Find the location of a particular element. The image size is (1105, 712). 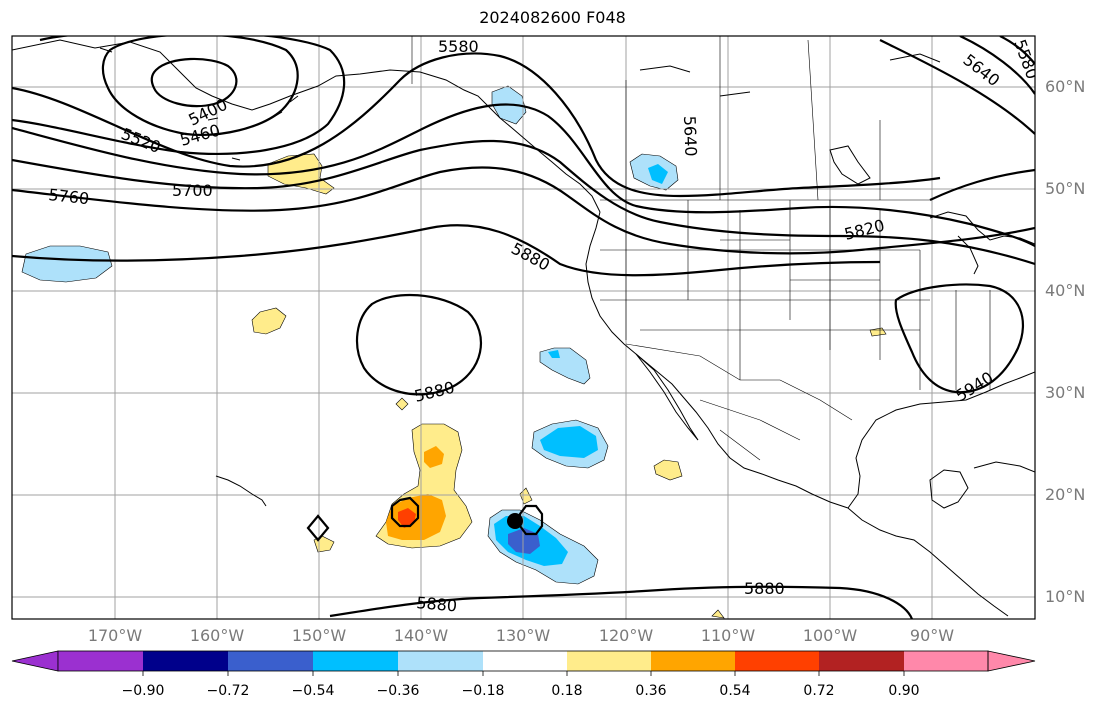

colorbar is located at coordinates (523, 663).